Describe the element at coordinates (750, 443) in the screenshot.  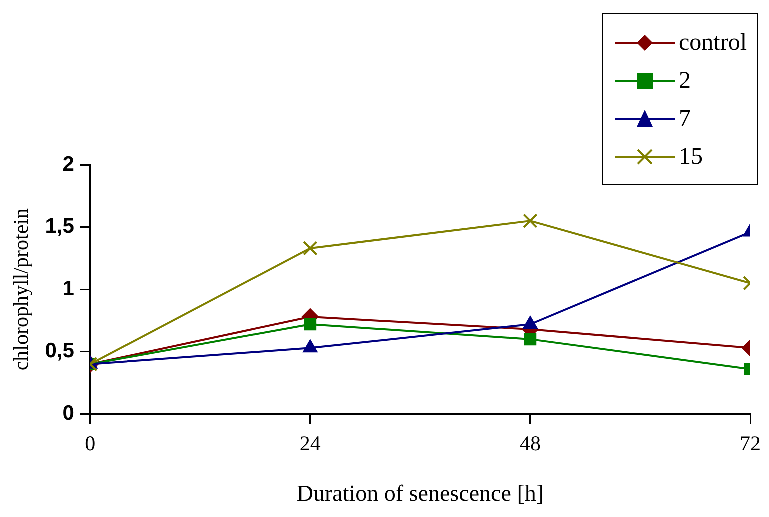
I see `x-tick-label: 72` at that location.